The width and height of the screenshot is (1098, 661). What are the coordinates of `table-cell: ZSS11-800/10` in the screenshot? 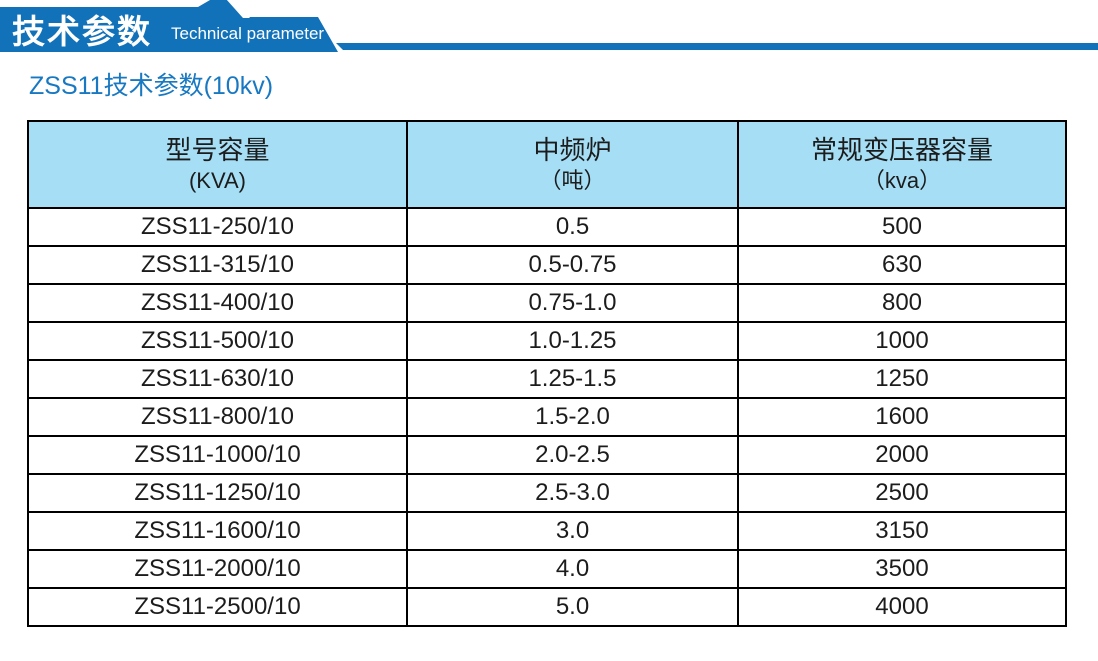 It's located at (217, 417).